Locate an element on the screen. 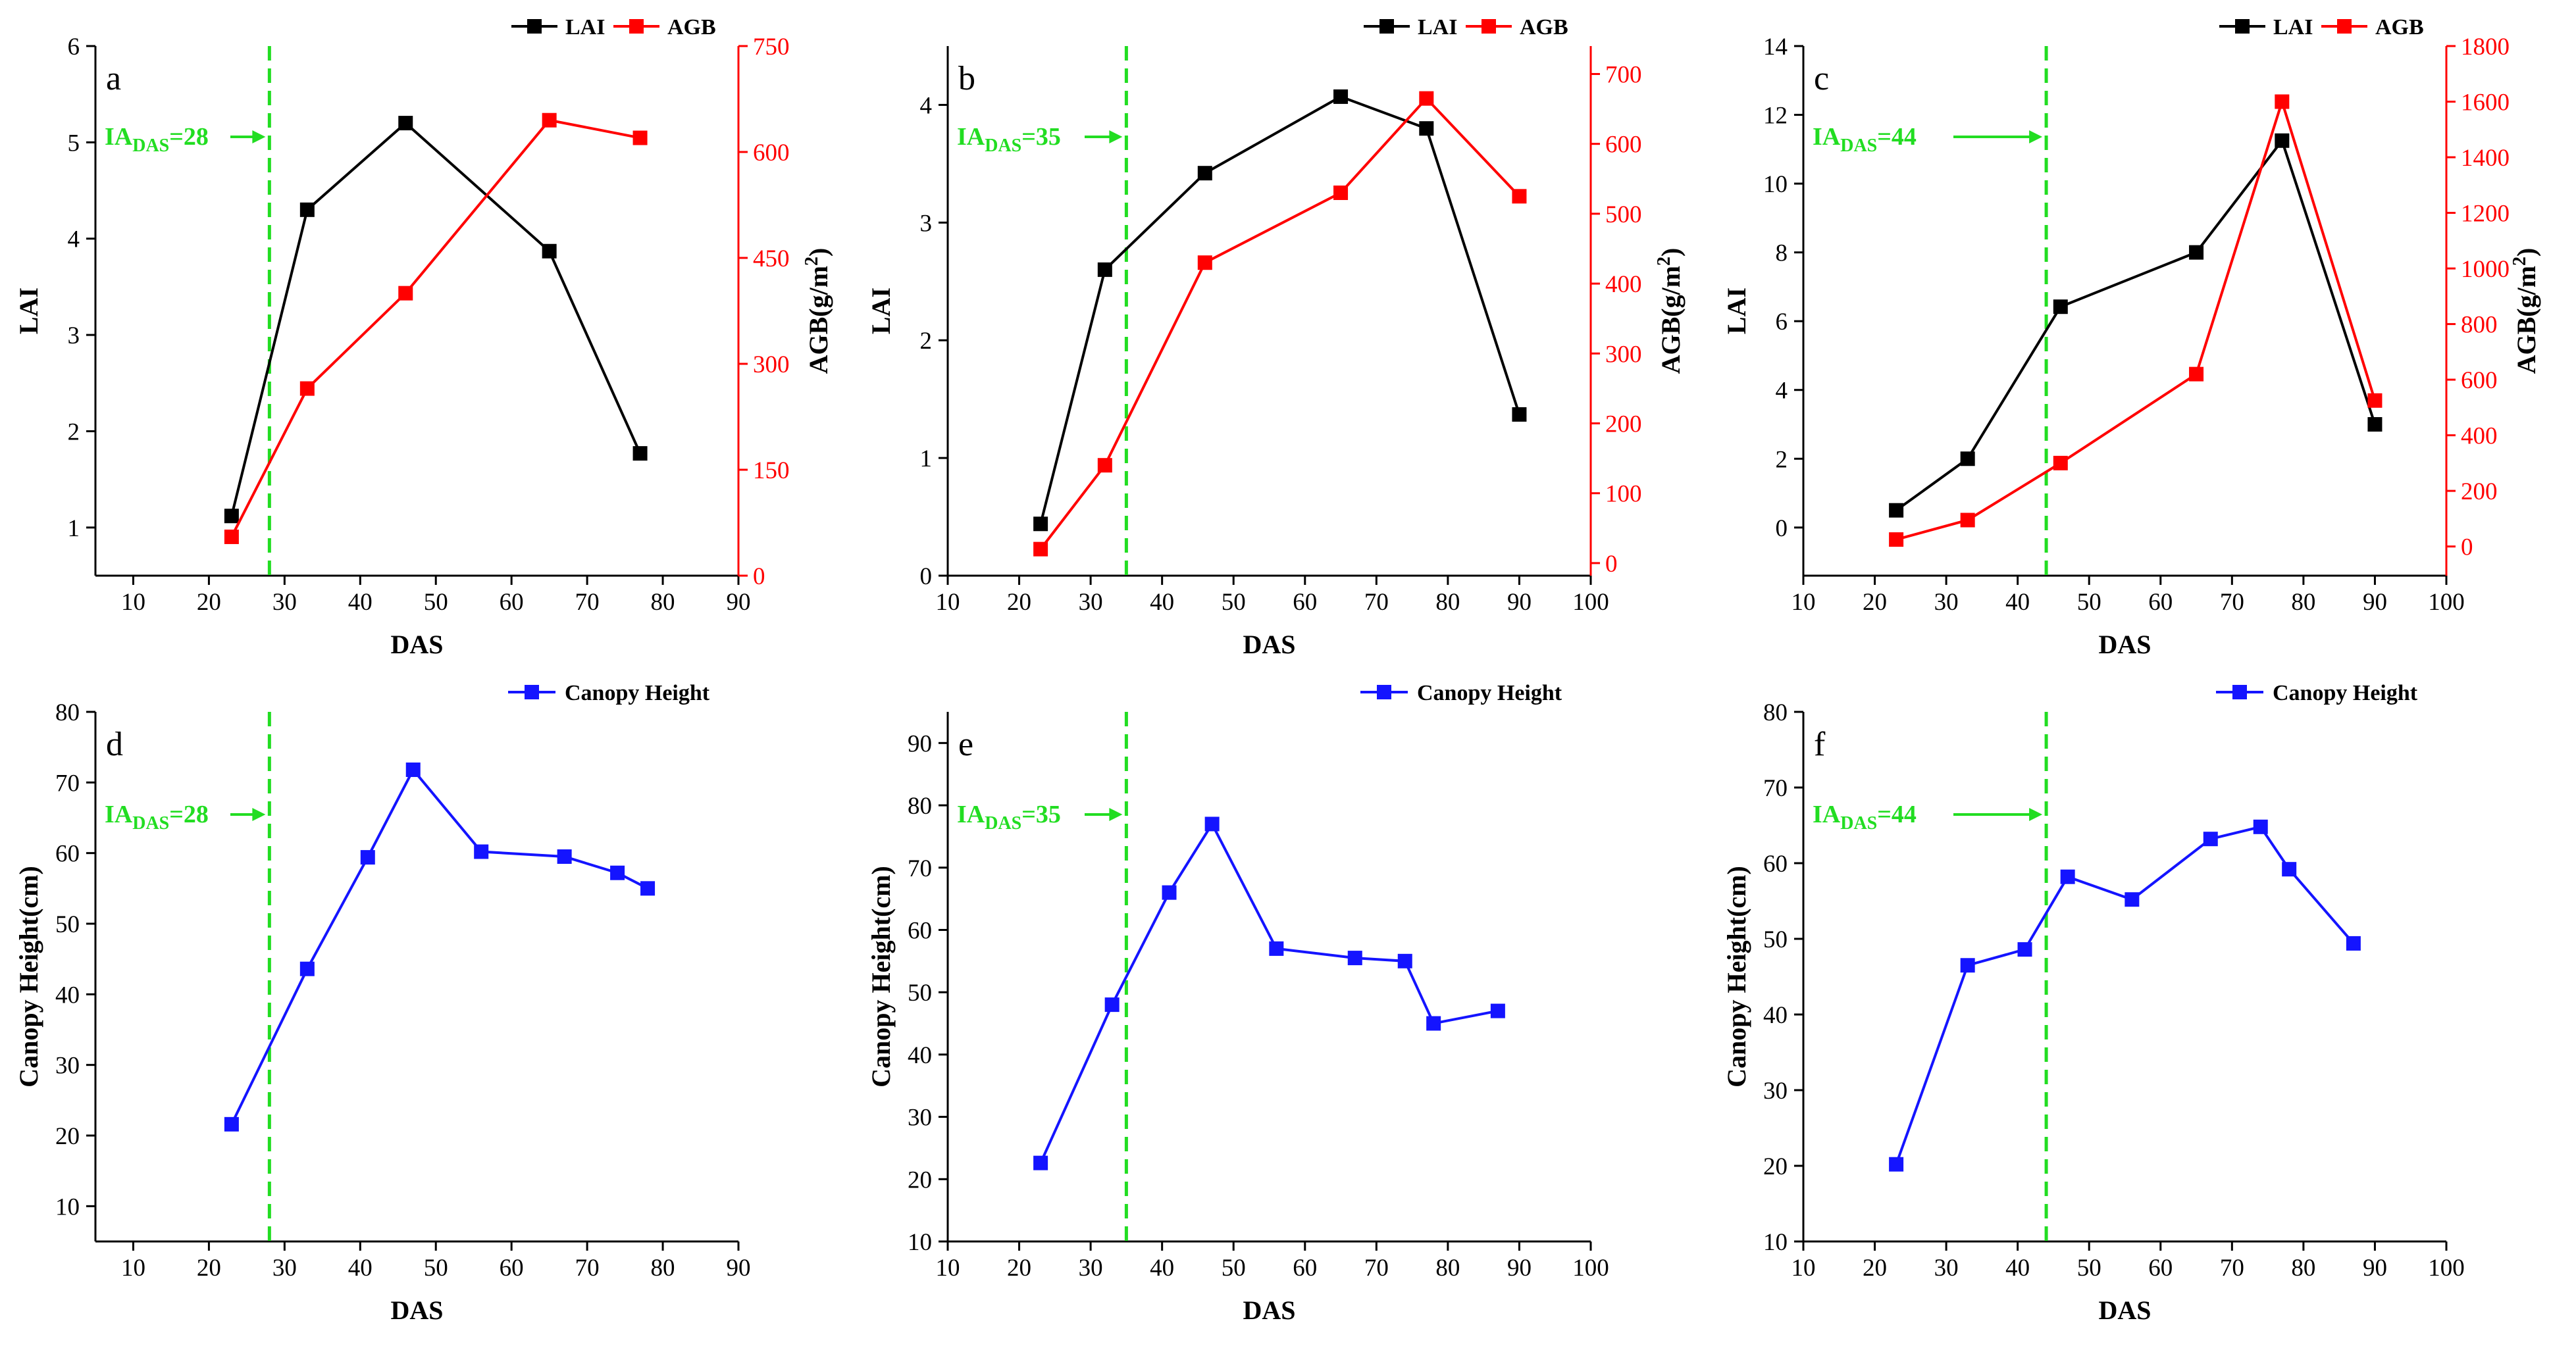  legend-label-canopy-height: Canopy Height is located at coordinates (2345, 693).